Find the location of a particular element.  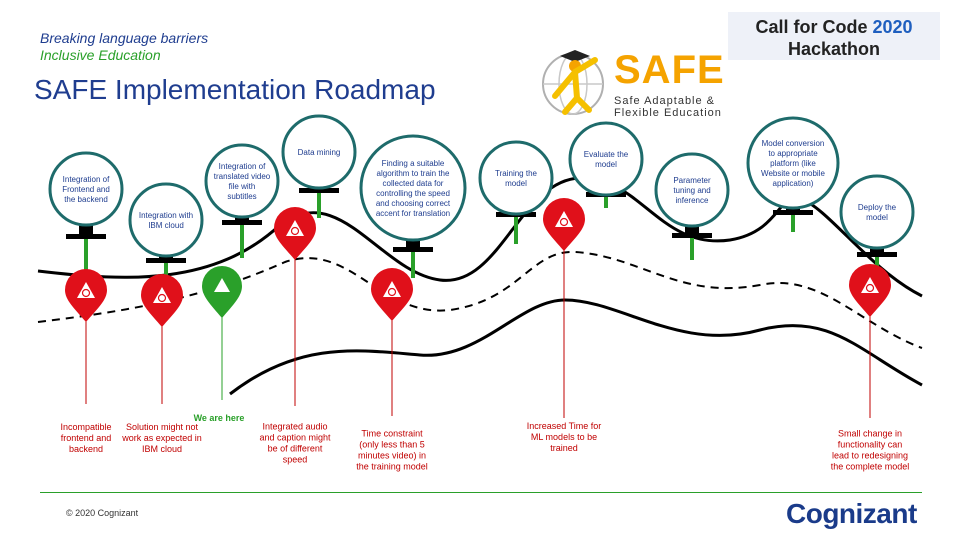

risk-label: Integrated audio is located at coordinates (294, 427).